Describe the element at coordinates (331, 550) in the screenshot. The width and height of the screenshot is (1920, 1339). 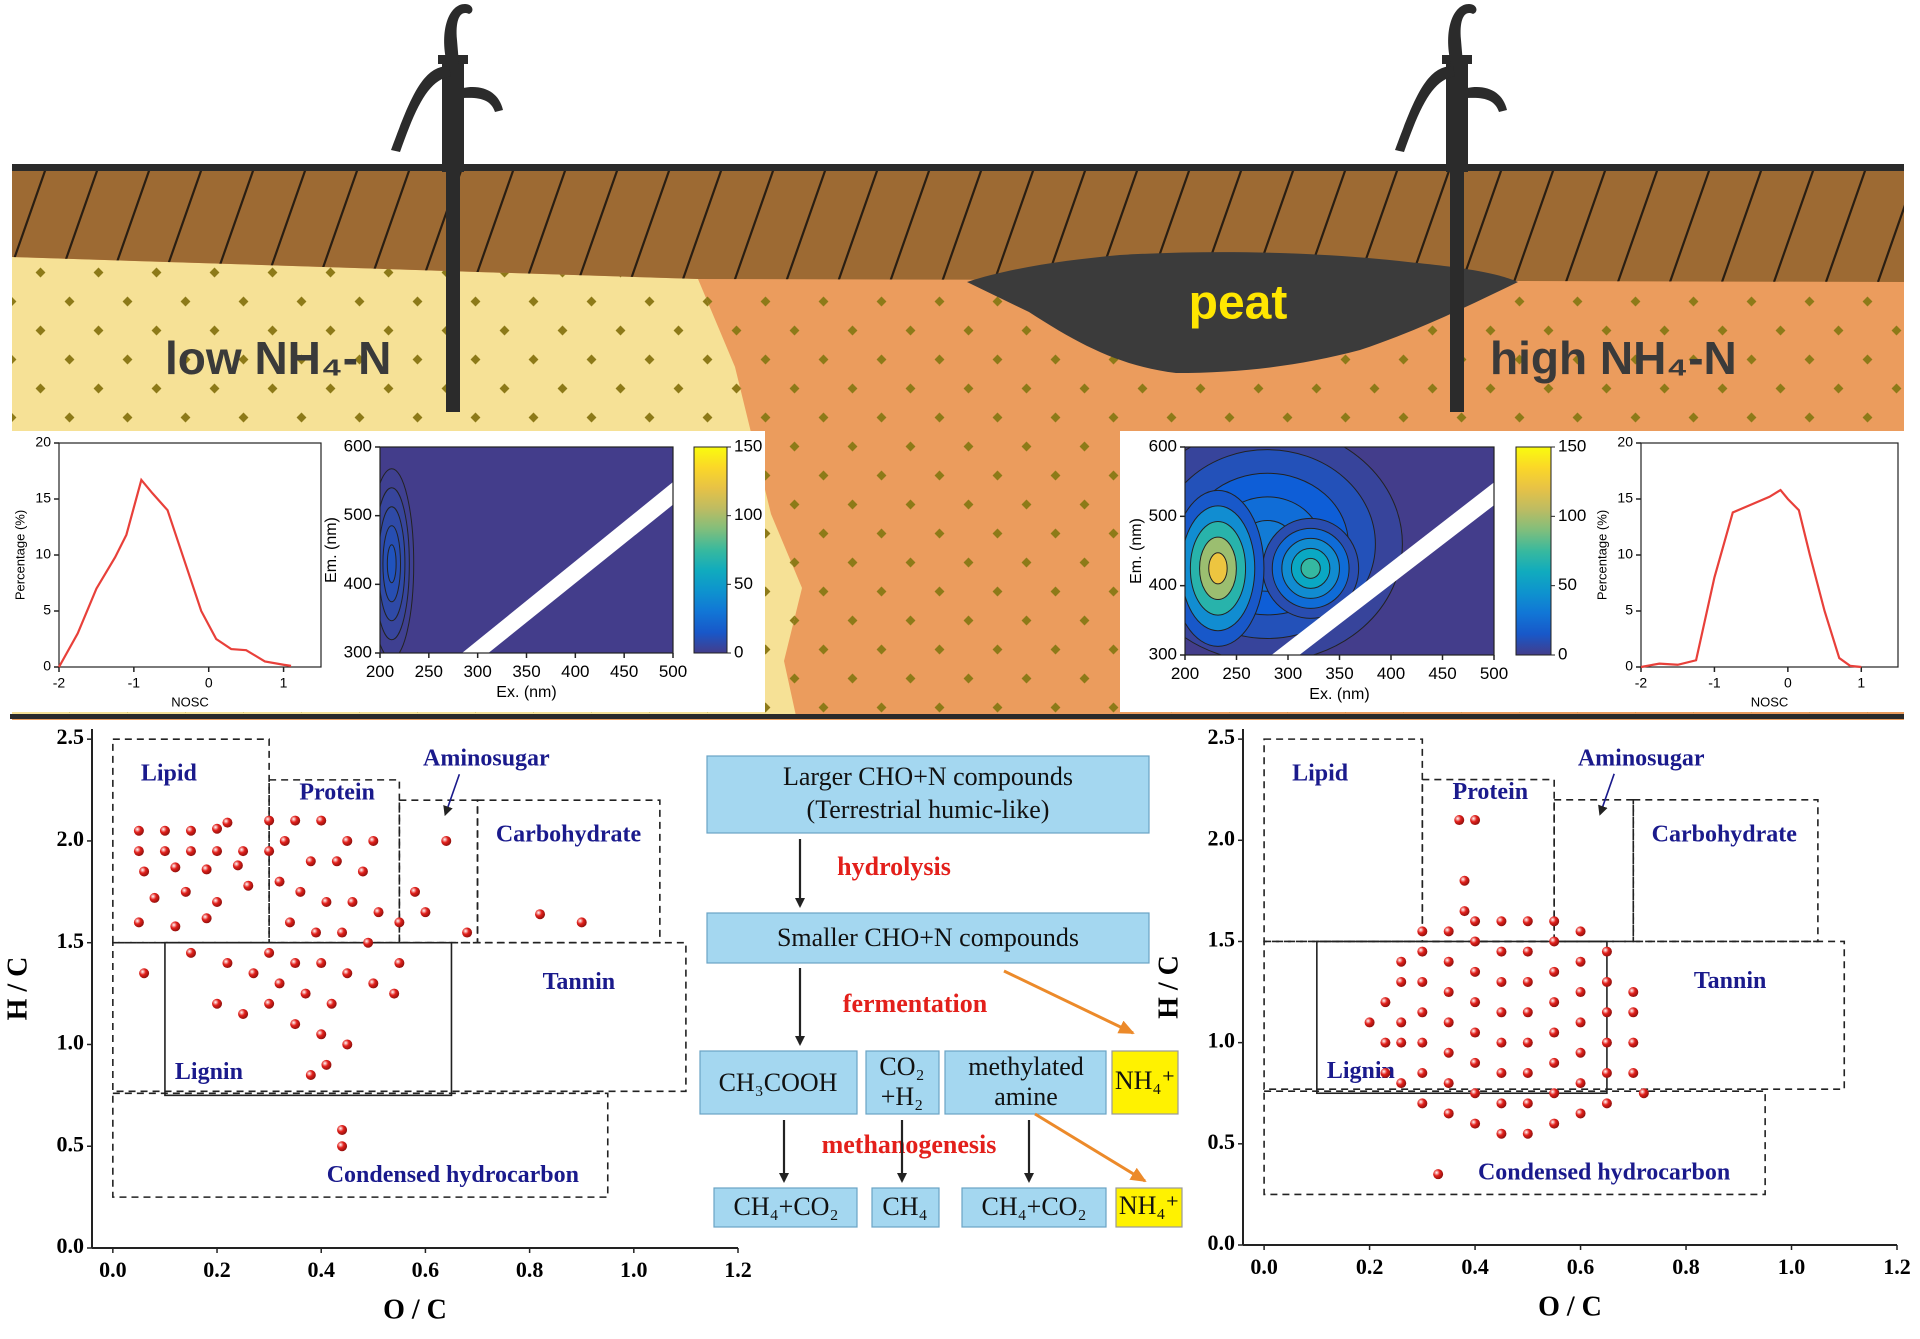
I see `y-axis-title: Em. (nm)` at that location.